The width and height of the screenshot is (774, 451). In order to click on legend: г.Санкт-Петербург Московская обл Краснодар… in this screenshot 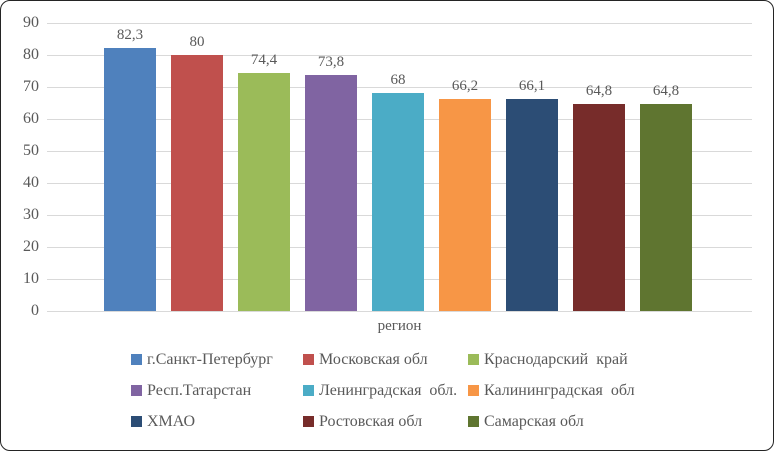, I will do `click(409, 390)`.